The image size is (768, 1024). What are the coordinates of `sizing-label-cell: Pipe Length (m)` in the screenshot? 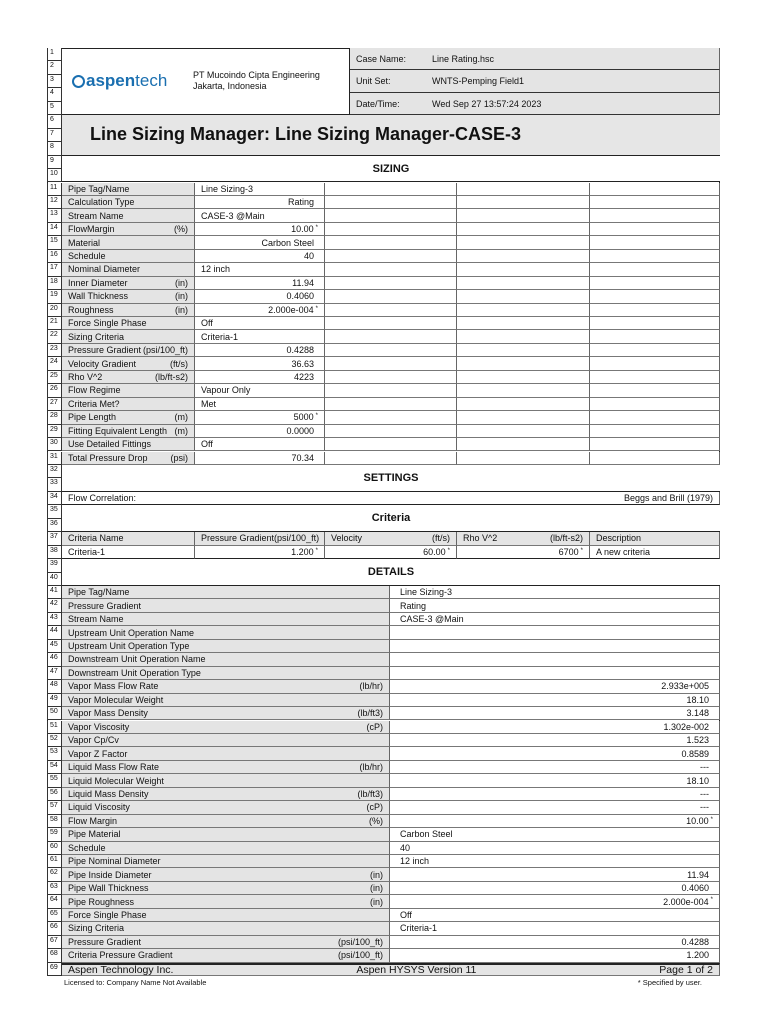 It's located at (128, 418).